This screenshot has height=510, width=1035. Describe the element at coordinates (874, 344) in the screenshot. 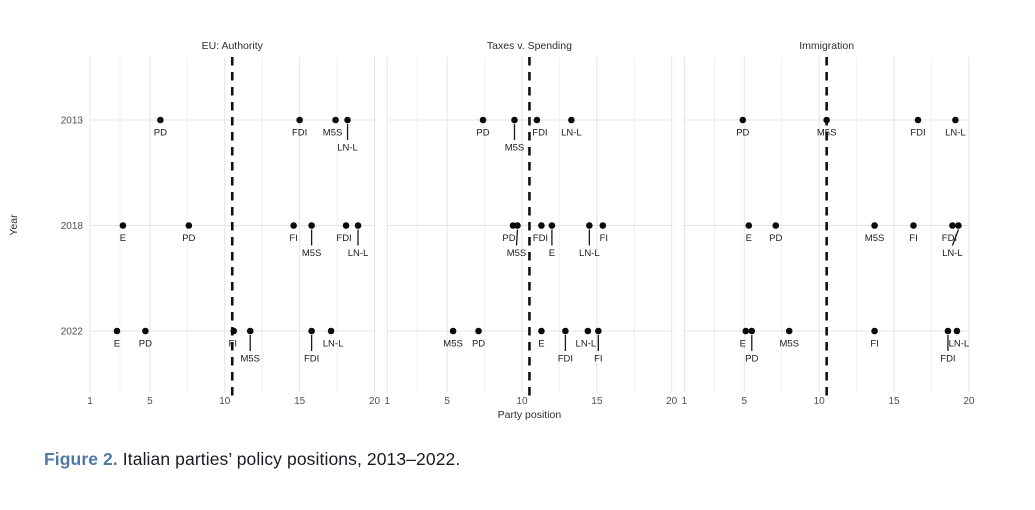

I see `party-label-fi-2022: FI` at that location.